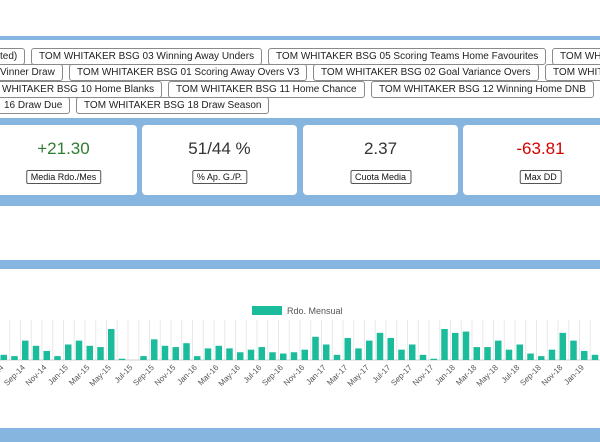 Image resolution: width=600 pixels, height=442 pixels. I want to click on stat-card-acierto: 51/44 % % Ap. G./P., so click(219, 160).